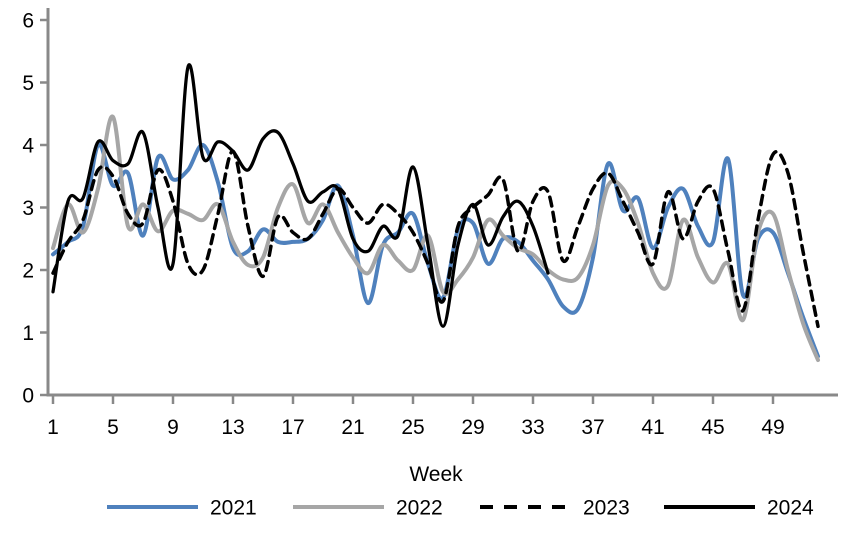 The height and width of the screenshot is (536, 852). Describe the element at coordinates (28, 208) in the screenshot. I see `y-tick-label: 3` at that location.